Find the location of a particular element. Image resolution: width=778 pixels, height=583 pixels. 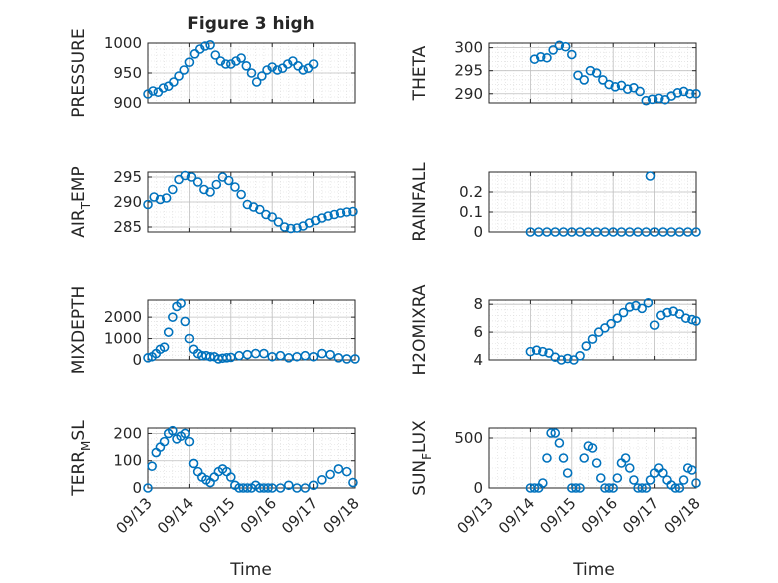

series-air-temp is located at coordinates (250, 202).